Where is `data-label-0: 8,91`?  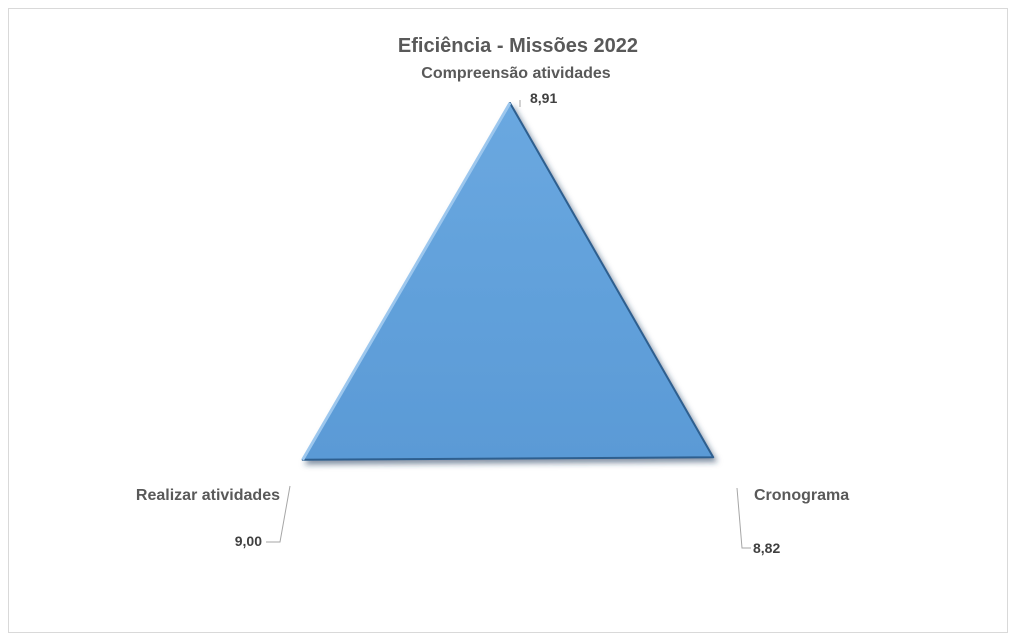 data-label-0: 8,91 is located at coordinates (543, 98).